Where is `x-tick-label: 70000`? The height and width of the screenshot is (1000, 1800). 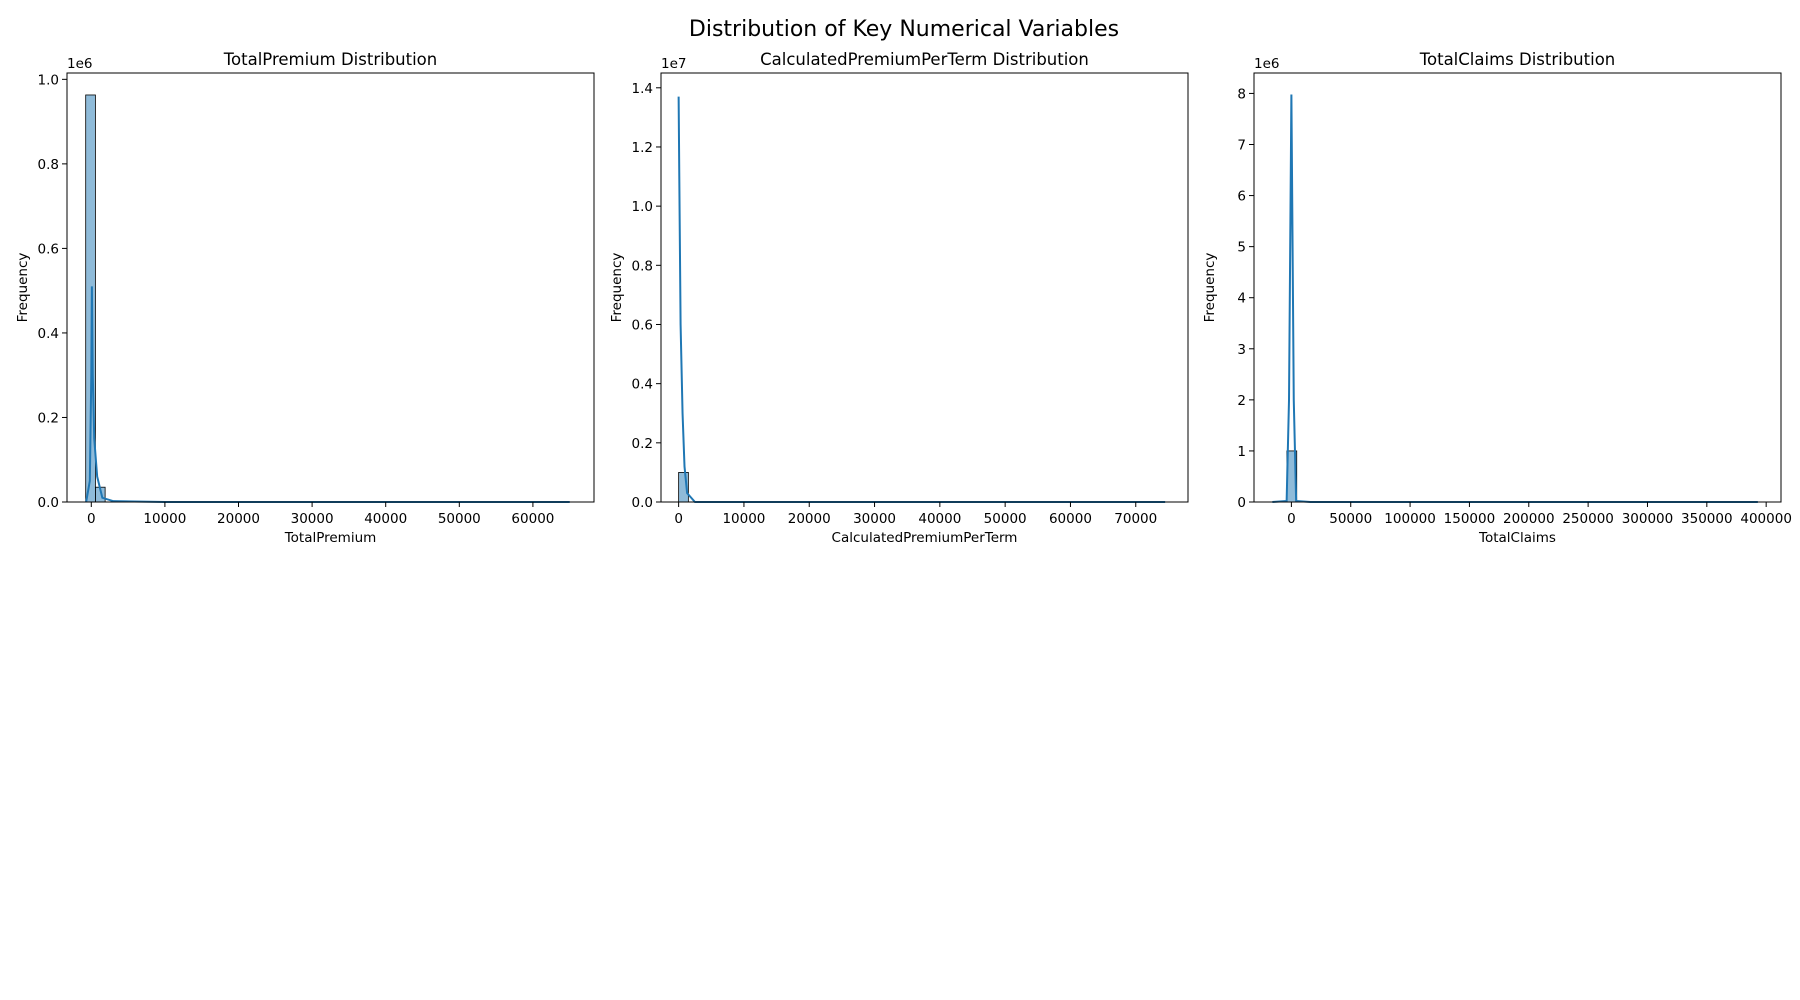 x-tick-label: 70000 is located at coordinates (1135, 519).